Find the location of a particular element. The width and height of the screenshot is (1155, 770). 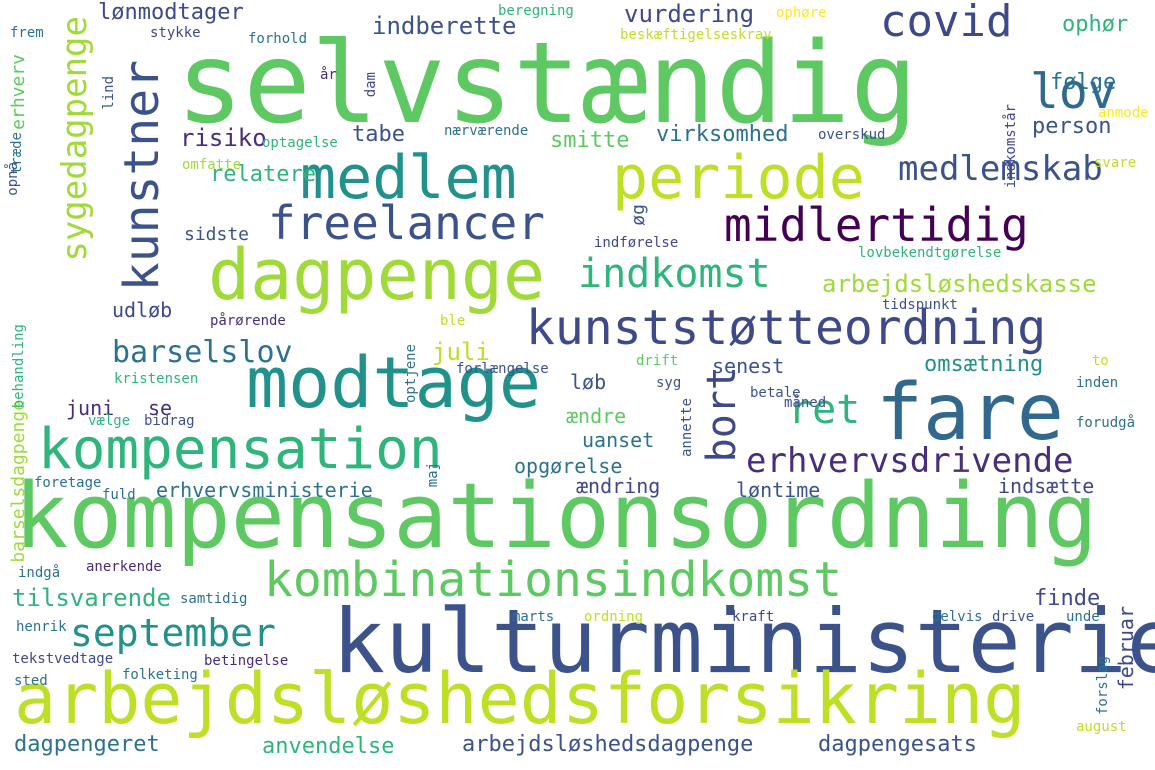

word-folketing: folketing is located at coordinates (160, 675).